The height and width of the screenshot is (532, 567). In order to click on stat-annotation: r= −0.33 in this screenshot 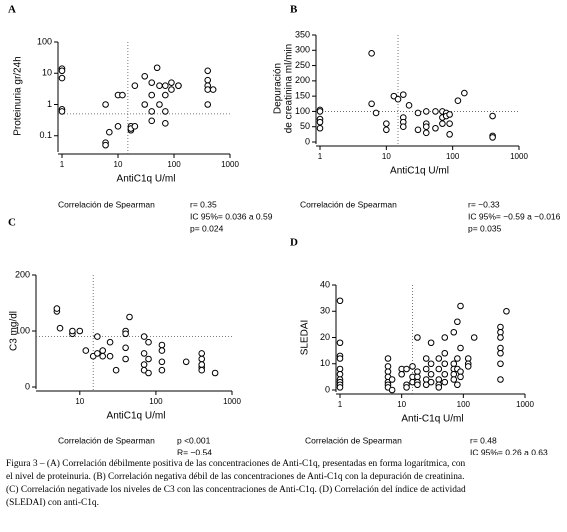, I will do `click(484, 204)`.